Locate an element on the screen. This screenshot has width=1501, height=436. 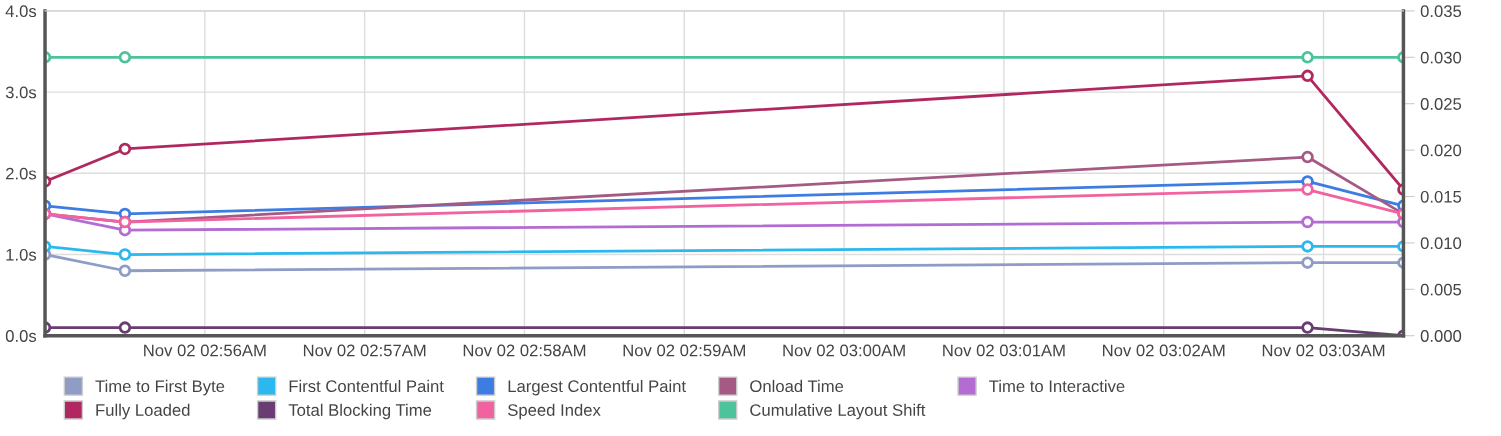
legend-label: Time to First Byte is located at coordinates (160, 387).